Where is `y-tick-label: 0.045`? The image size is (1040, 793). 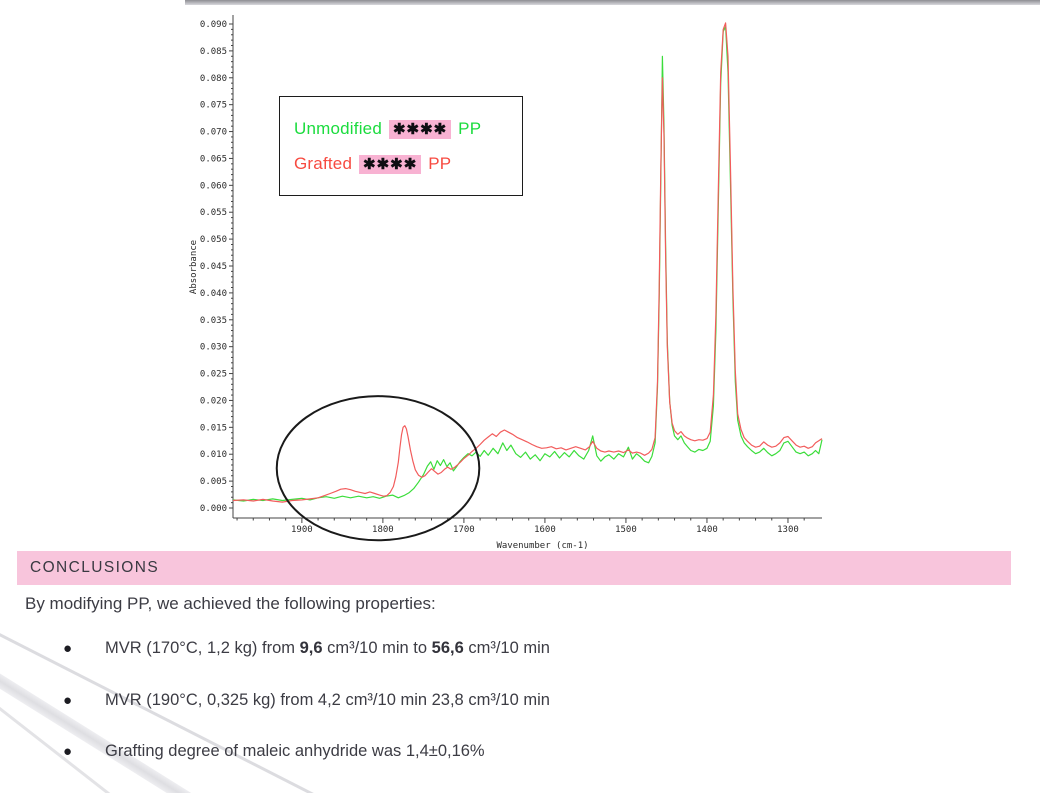
y-tick-label: 0.045 is located at coordinates (213, 267).